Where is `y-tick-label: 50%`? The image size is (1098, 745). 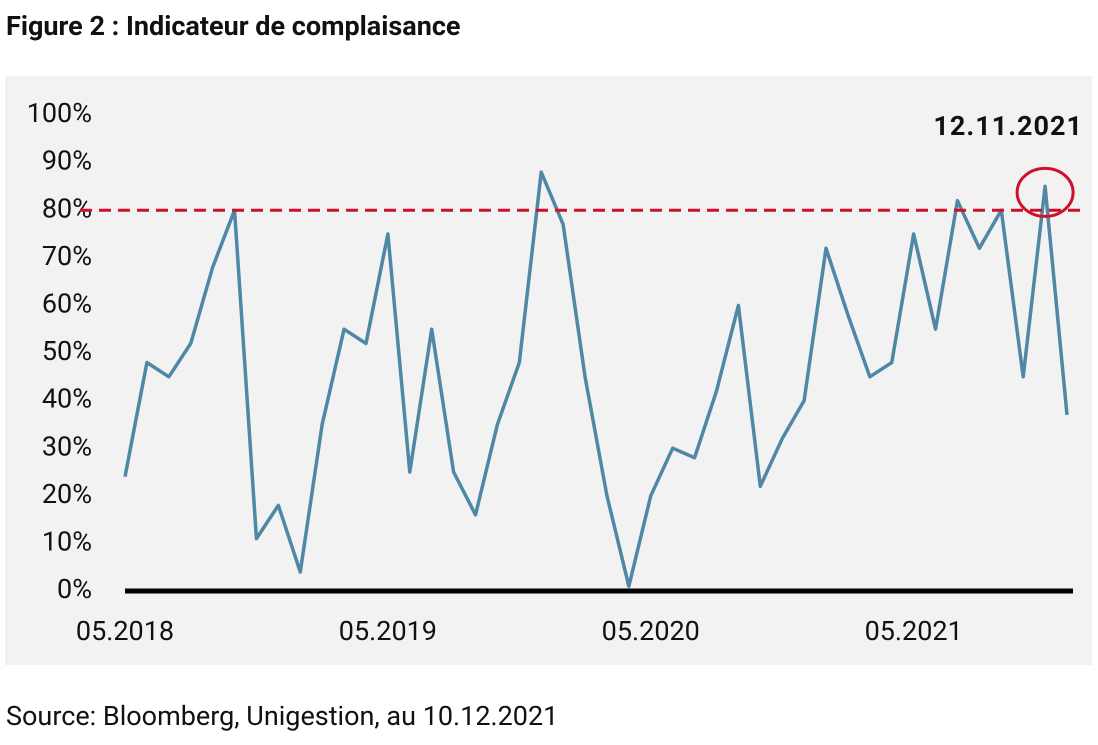 y-tick-label: 50% is located at coordinates (67, 351).